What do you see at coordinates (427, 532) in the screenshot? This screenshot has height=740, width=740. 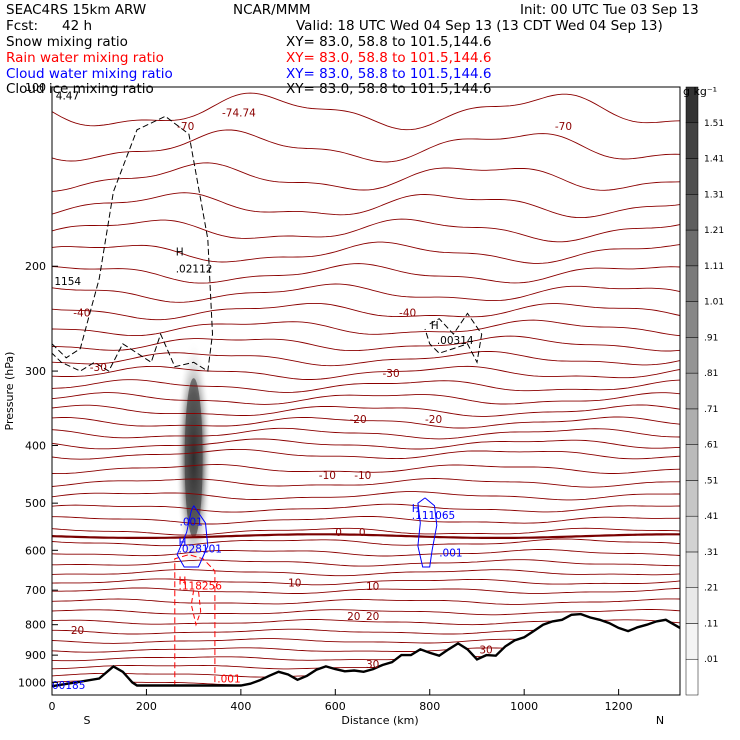 I see `cloud-water-contour-east` at bounding box center [427, 532].